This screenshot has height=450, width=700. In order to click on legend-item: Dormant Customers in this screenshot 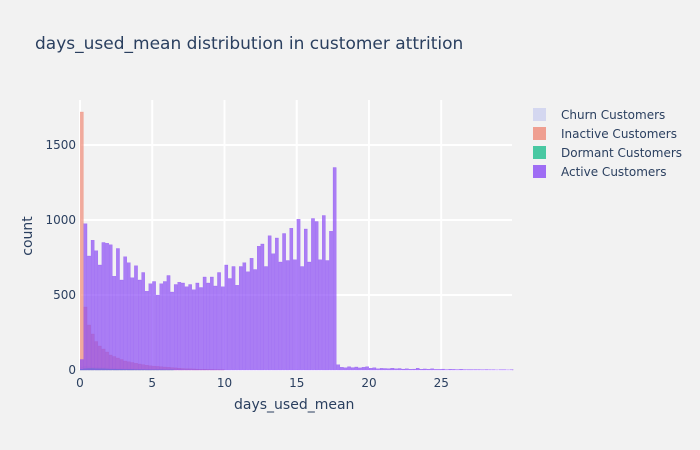, I will do `click(607, 152)`.